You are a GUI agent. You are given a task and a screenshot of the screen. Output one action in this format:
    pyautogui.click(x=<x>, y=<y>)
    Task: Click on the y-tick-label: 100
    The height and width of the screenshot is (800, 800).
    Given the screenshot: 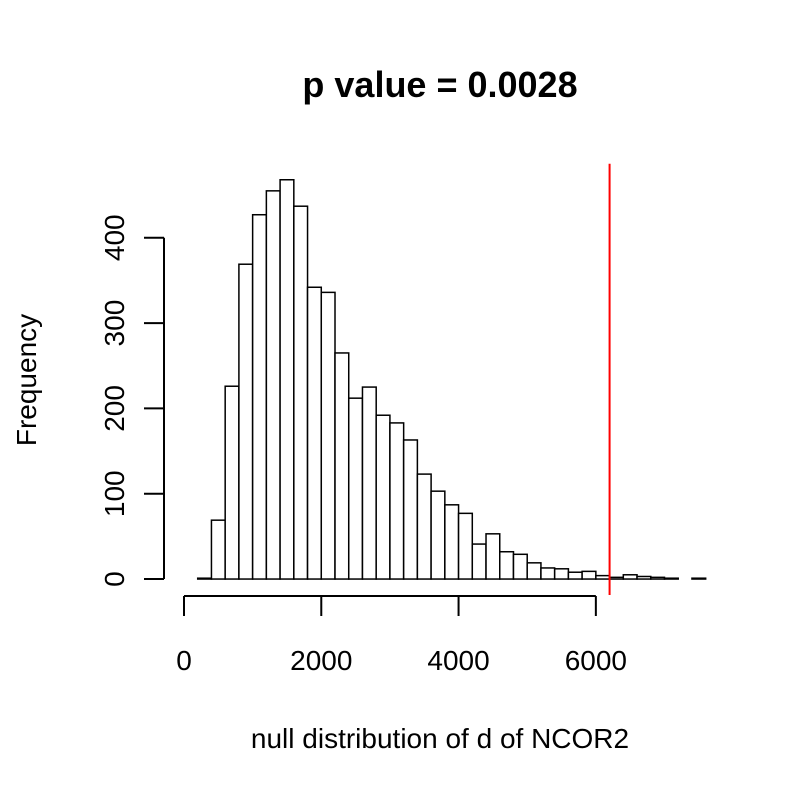 What is the action you would take?
    pyautogui.click(x=114, y=493)
    